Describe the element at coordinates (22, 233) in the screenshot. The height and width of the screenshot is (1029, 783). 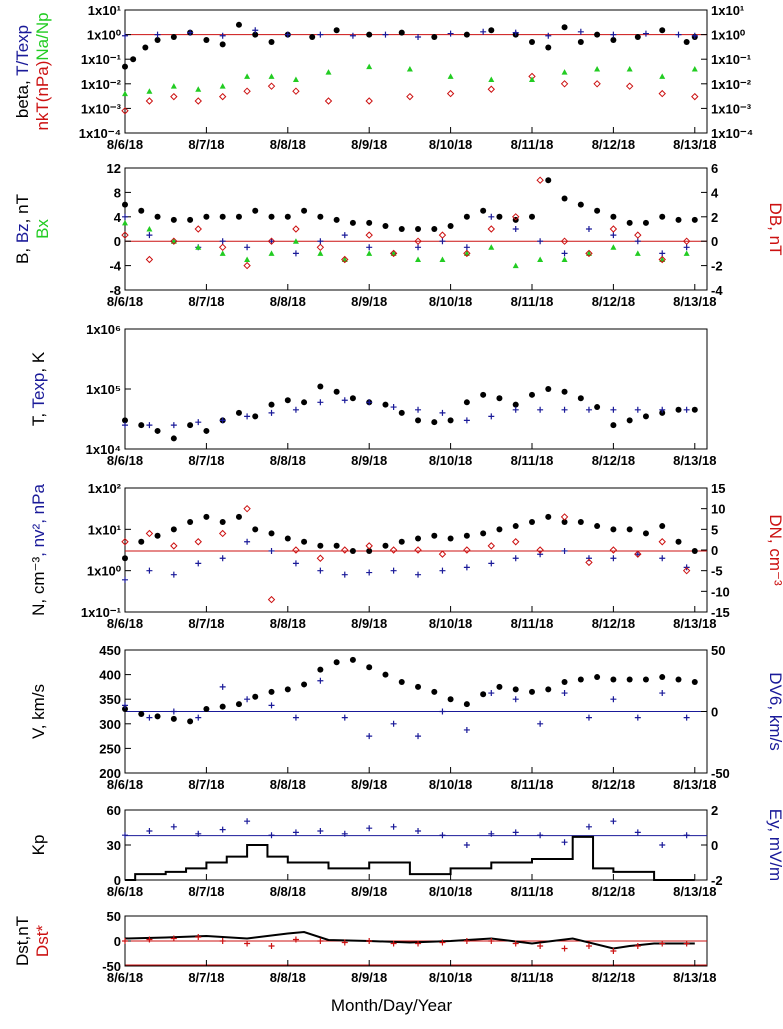
I see `label-part: Bz` at that location.